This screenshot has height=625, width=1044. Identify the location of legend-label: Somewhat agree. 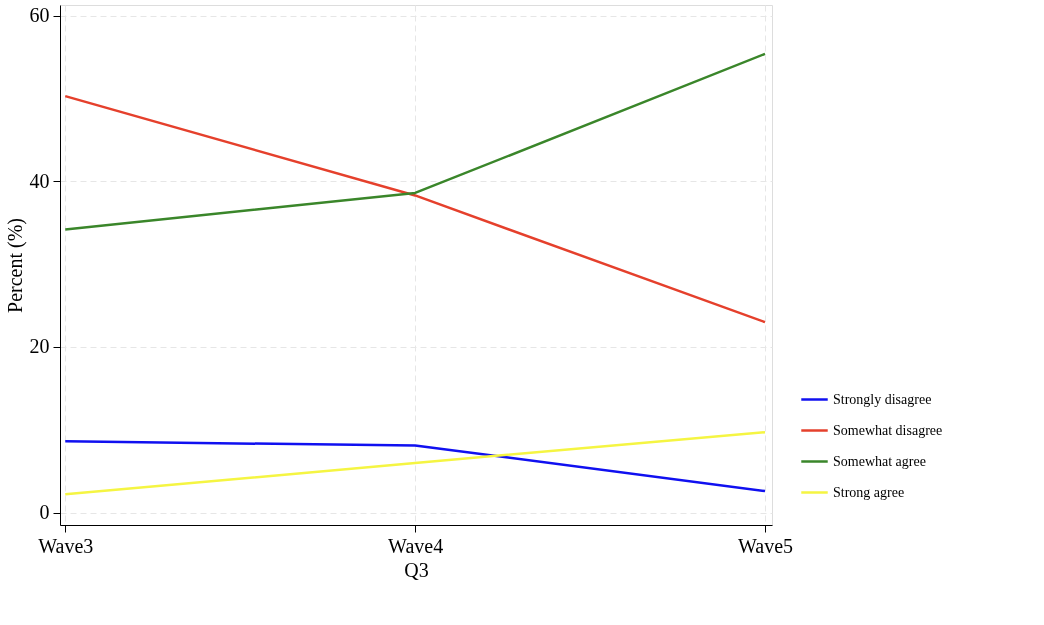
(879, 461).